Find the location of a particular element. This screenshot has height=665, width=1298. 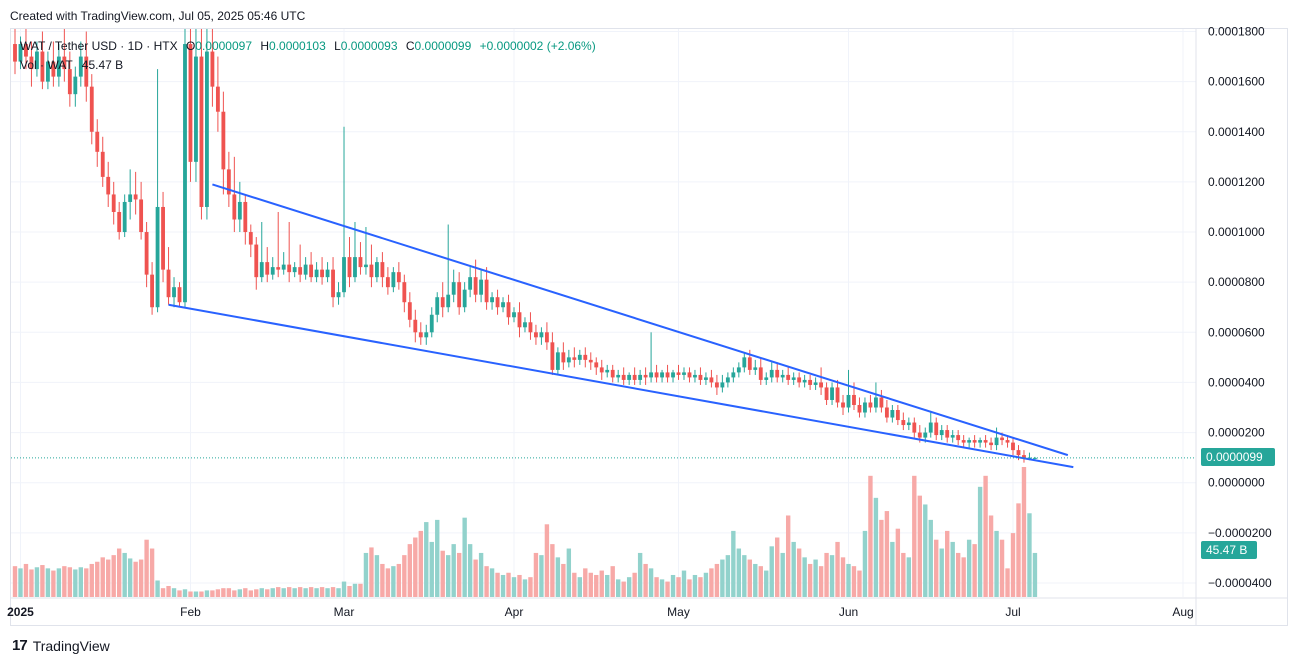

legend-symbol: WAT / Tether USD · 1D · HTX is located at coordinates (99, 46).